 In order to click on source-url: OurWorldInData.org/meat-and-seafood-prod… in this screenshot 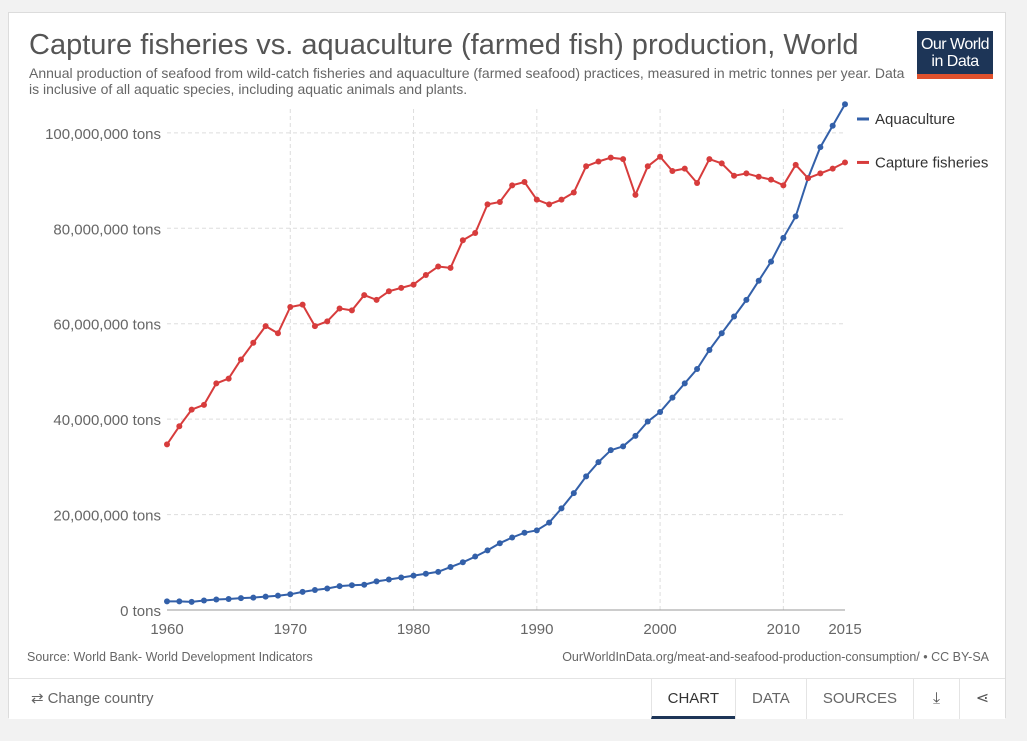, I will do `click(775, 657)`.